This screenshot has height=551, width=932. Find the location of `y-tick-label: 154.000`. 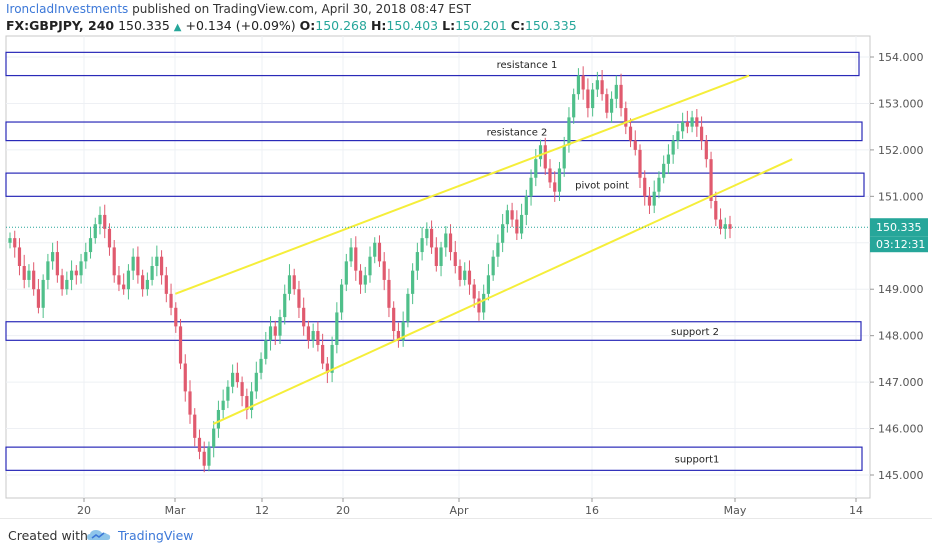

y-tick-label: 154.000 is located at coordinates (901, 57).